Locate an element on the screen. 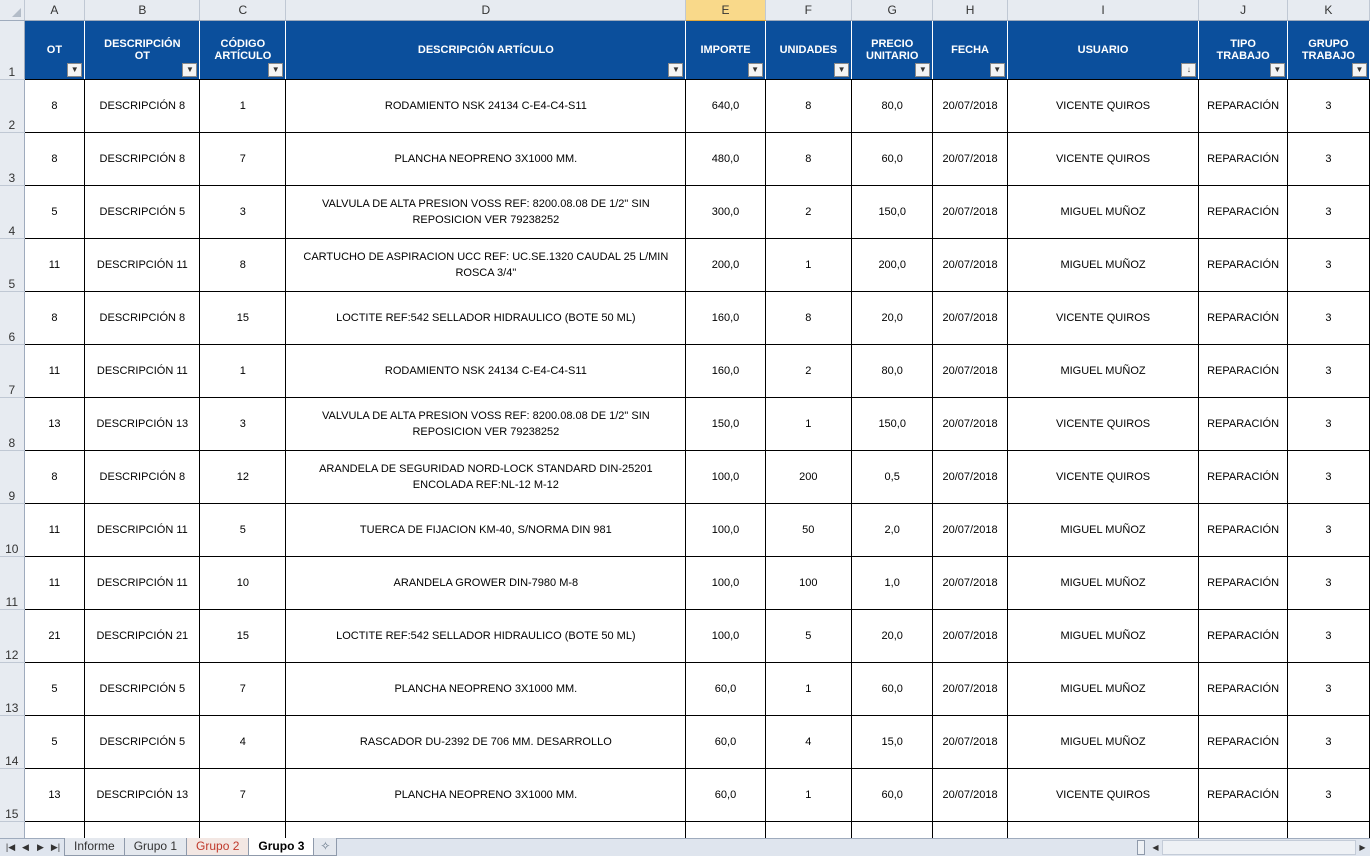 This screenshot has height=856, width=1370. header-cell: USUARIO ↓ is located at coordinates (1103, 50).